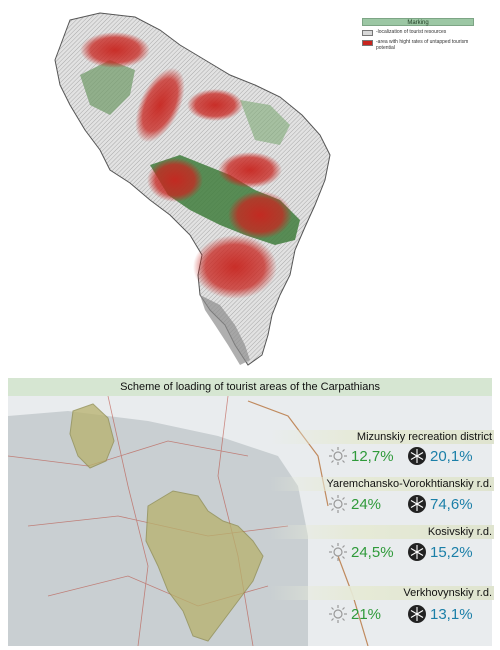 The image size is (500, 650). I want to click on legend-swatch-potential, so click(367, 43).